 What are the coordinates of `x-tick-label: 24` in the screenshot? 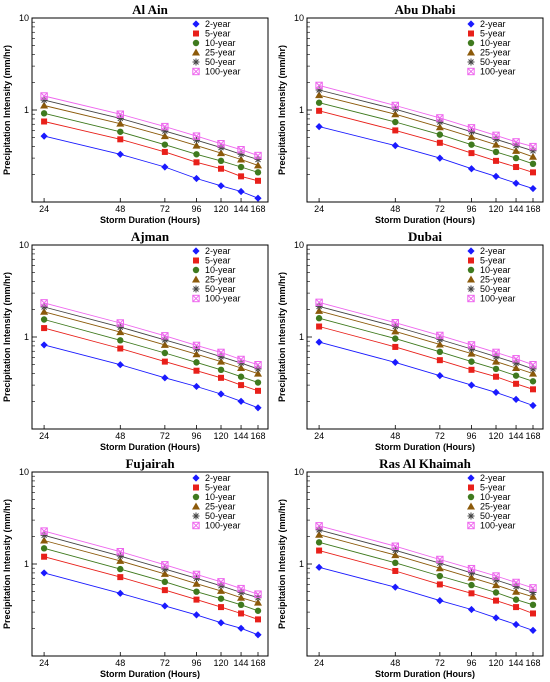 It's located at (44, 209).